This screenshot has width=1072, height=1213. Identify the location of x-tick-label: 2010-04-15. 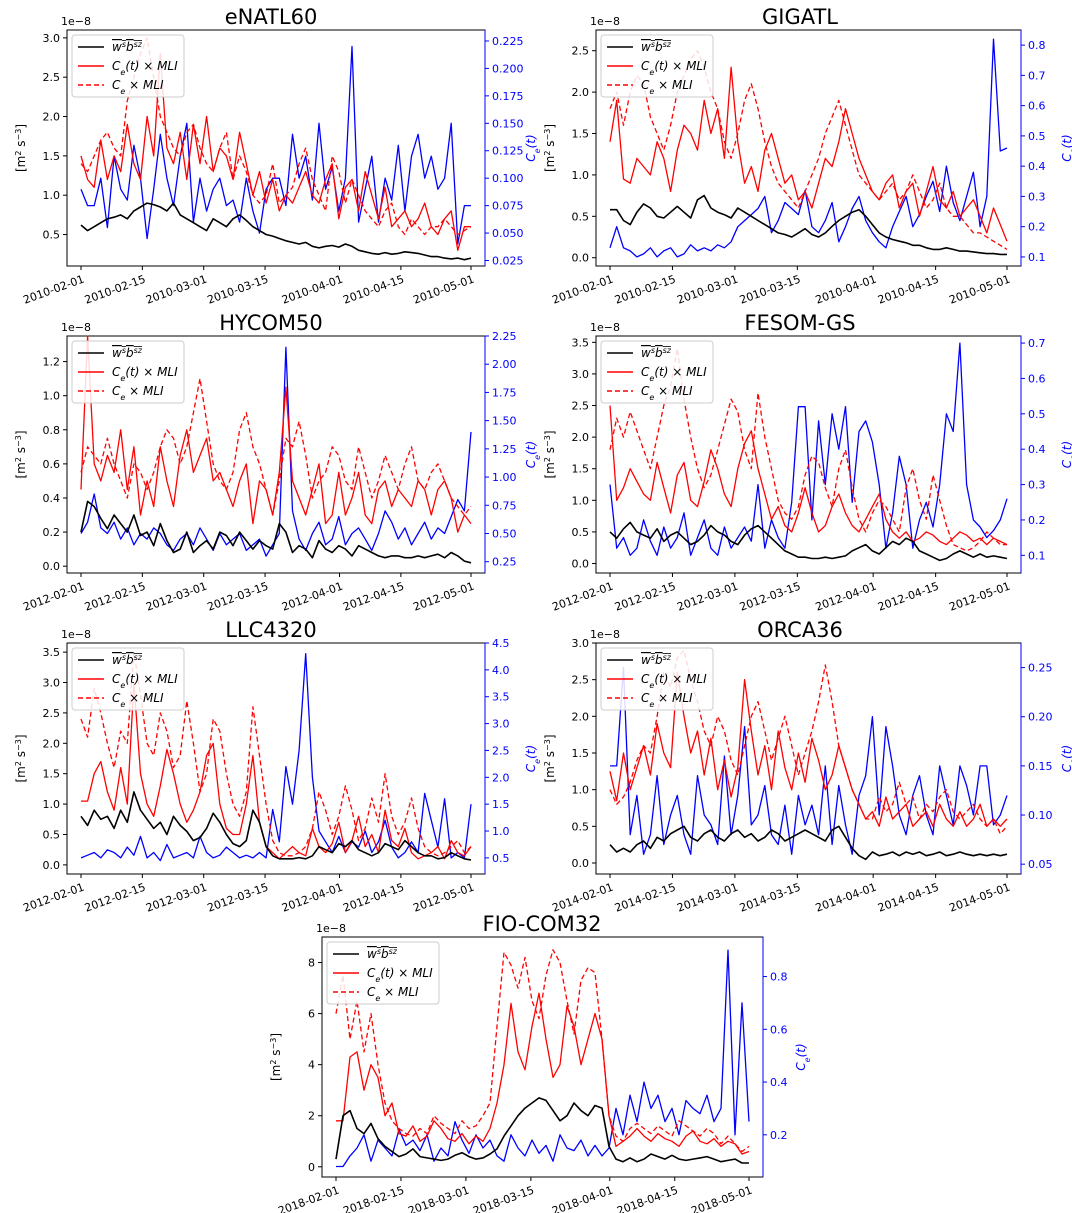
(908, 290).